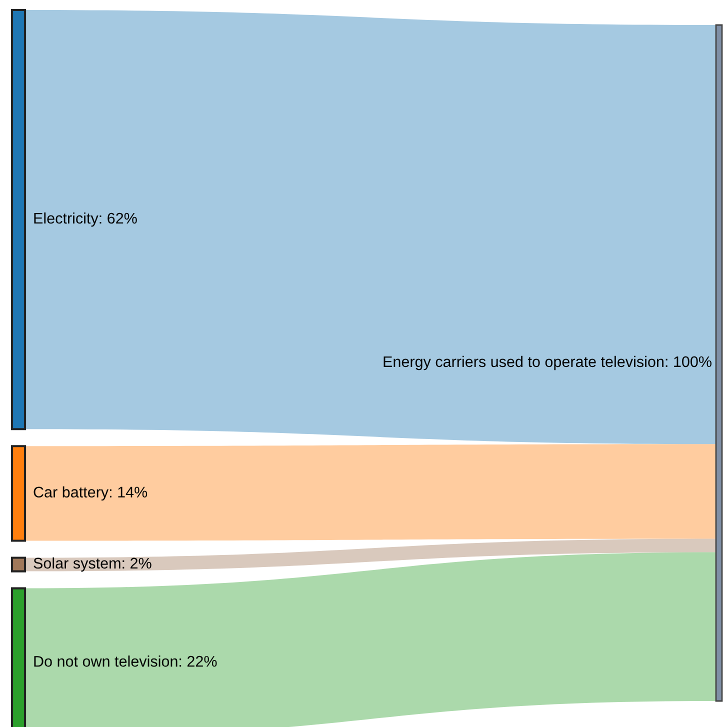 The height and width of the screenshot is (727, 724). What do you see at coordinates (137, 563) in the screenshot?
I see `data-label: : 2%` at bounding box center [137, 563].